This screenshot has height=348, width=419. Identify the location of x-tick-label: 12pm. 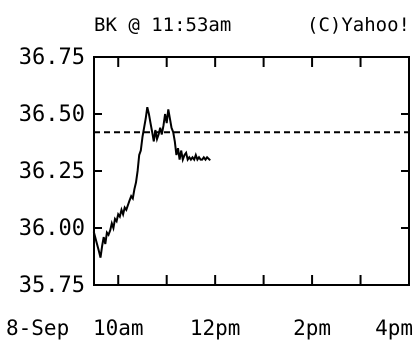
(215, 328).